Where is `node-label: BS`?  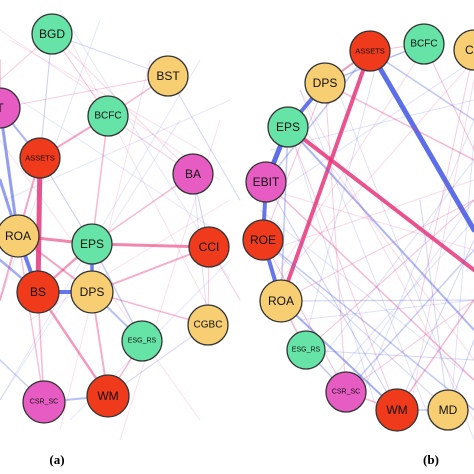
node-label: BS is located at coordinates (38, 292).